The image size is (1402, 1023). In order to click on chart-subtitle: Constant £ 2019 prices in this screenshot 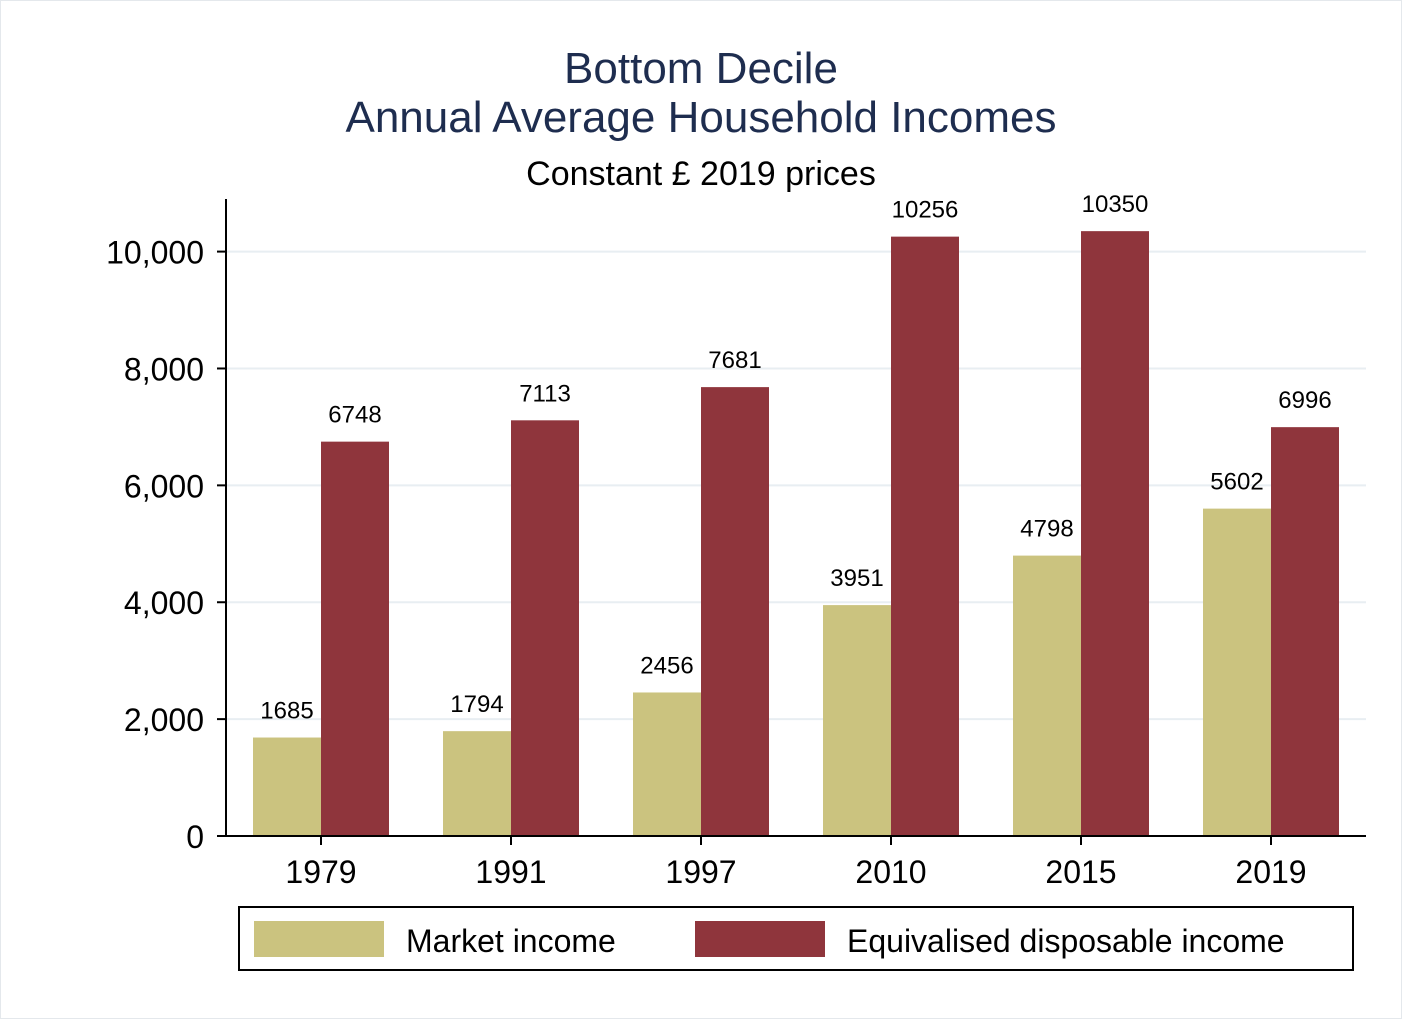, I will do `click(701, 174)`.